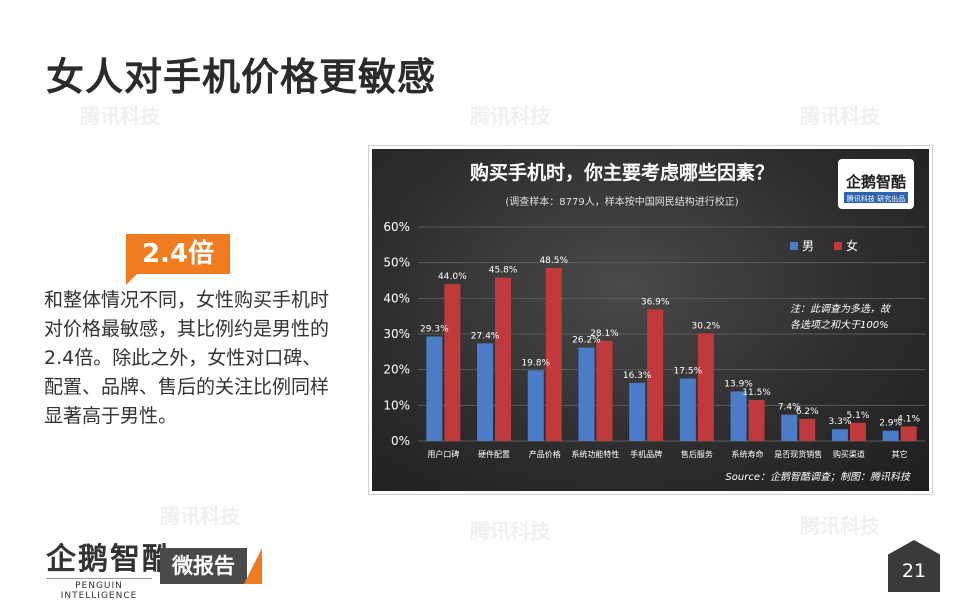  Describe the element at coordinates (756, 393) in the screenshot. I see `data-label: 11.5%` at that location.